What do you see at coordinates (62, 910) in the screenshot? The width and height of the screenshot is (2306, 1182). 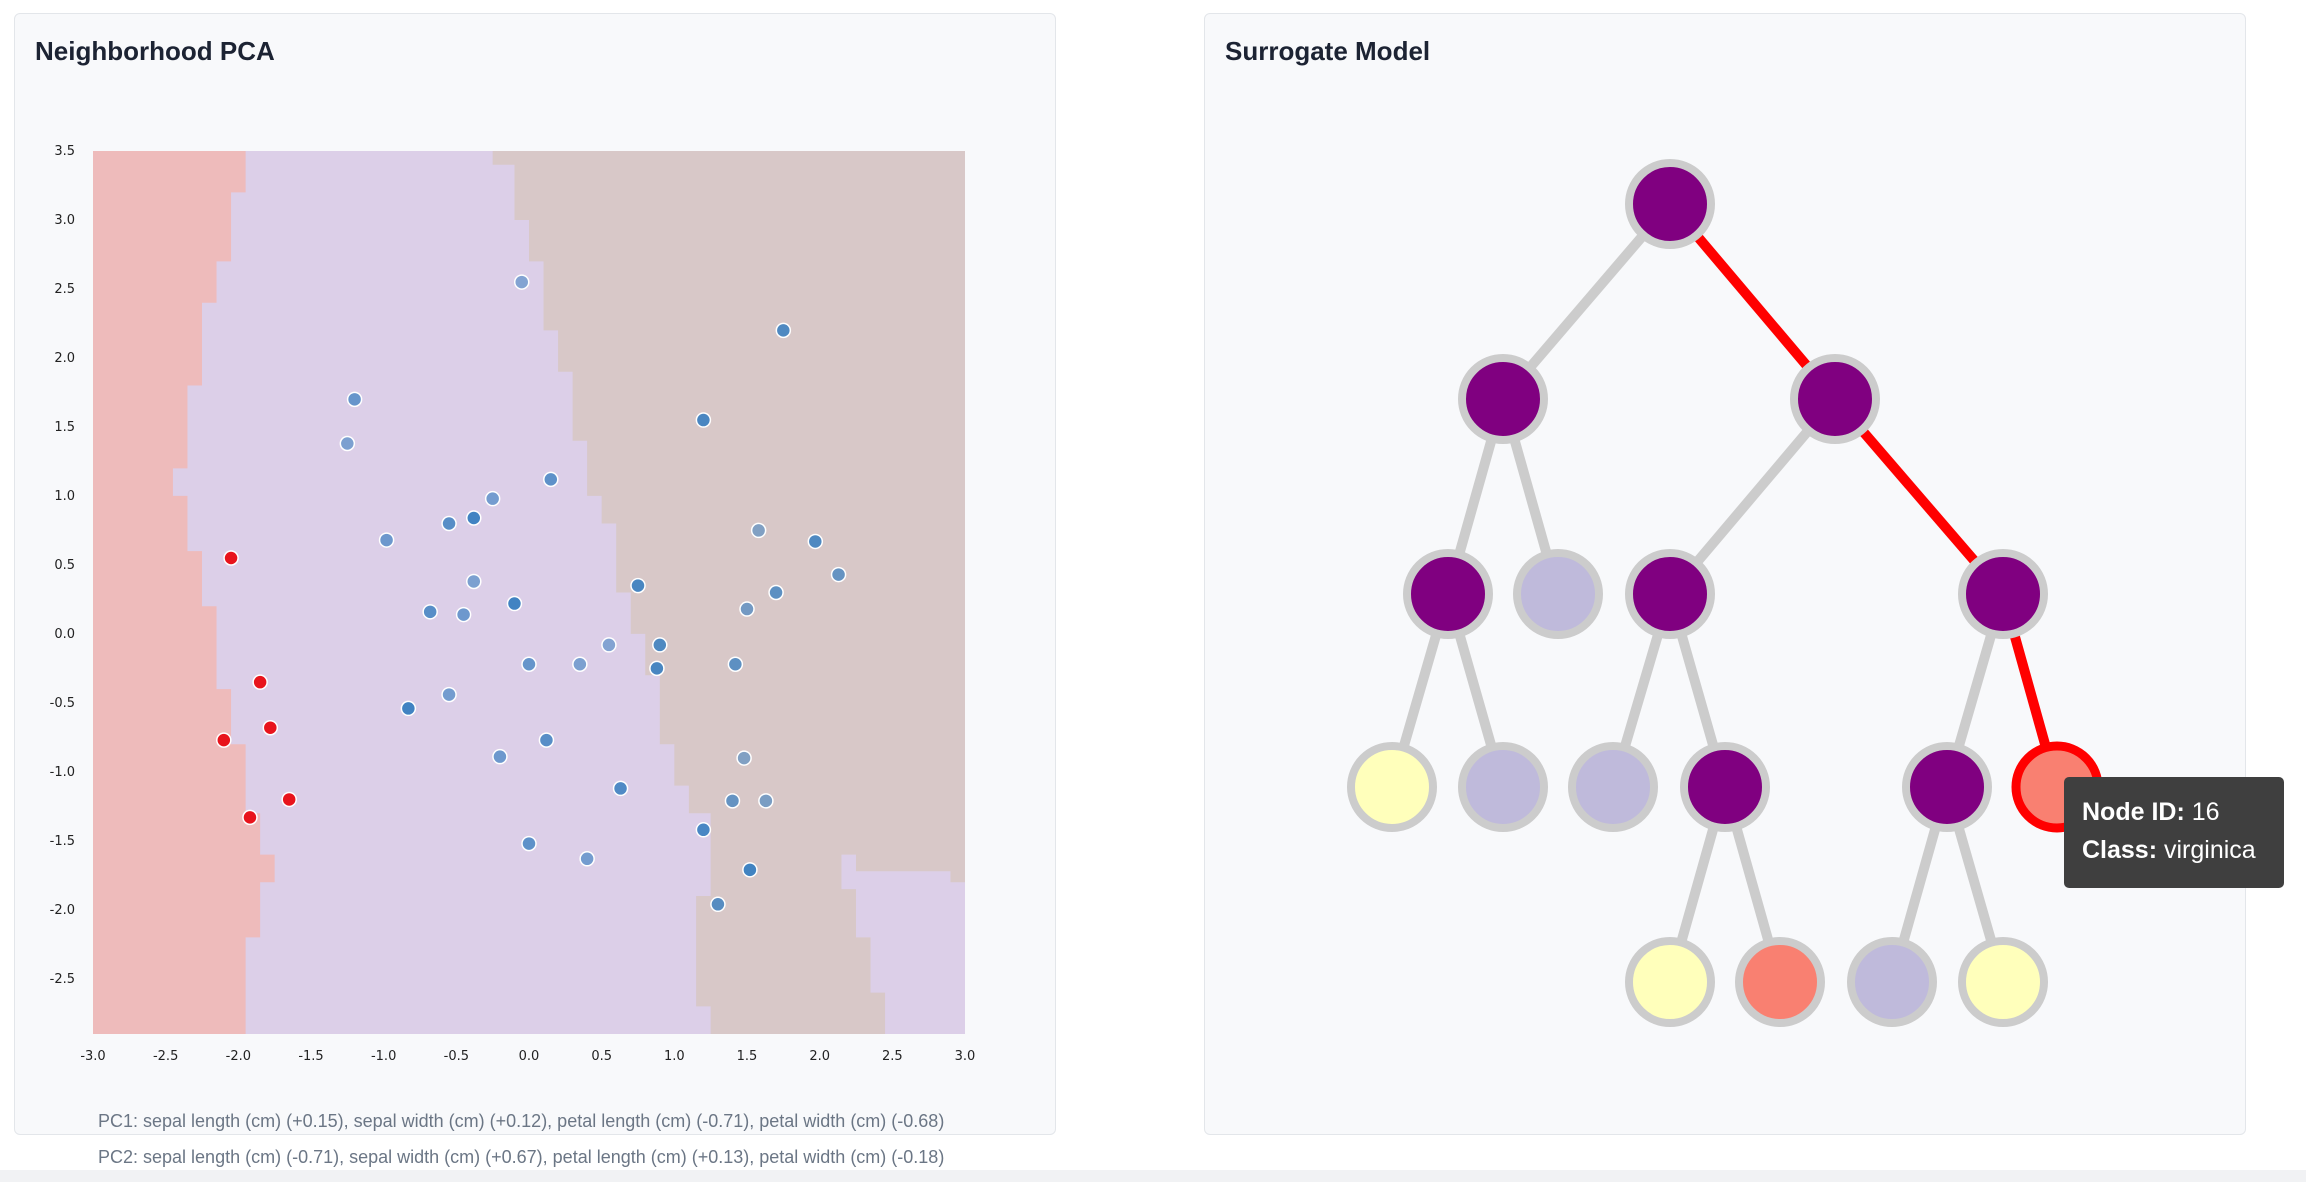 I see `y-tick-label: -2.0` at bounding box center [62, 910].